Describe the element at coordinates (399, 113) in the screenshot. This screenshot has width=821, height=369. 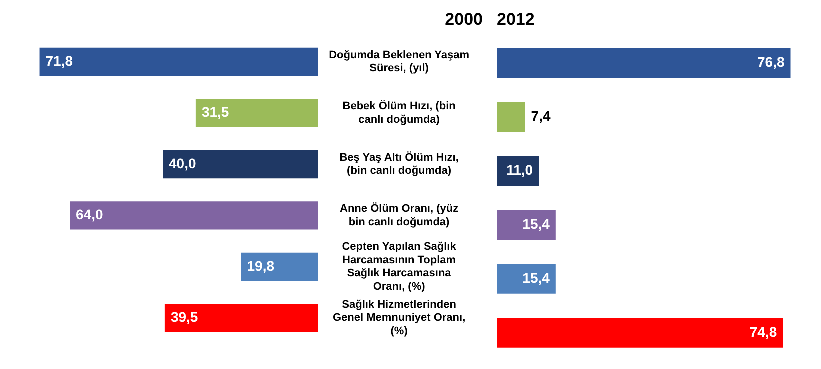
I see `y-tick-label: Bebek Ölüm Hızı, (bin canlı doğumda)` at that location.